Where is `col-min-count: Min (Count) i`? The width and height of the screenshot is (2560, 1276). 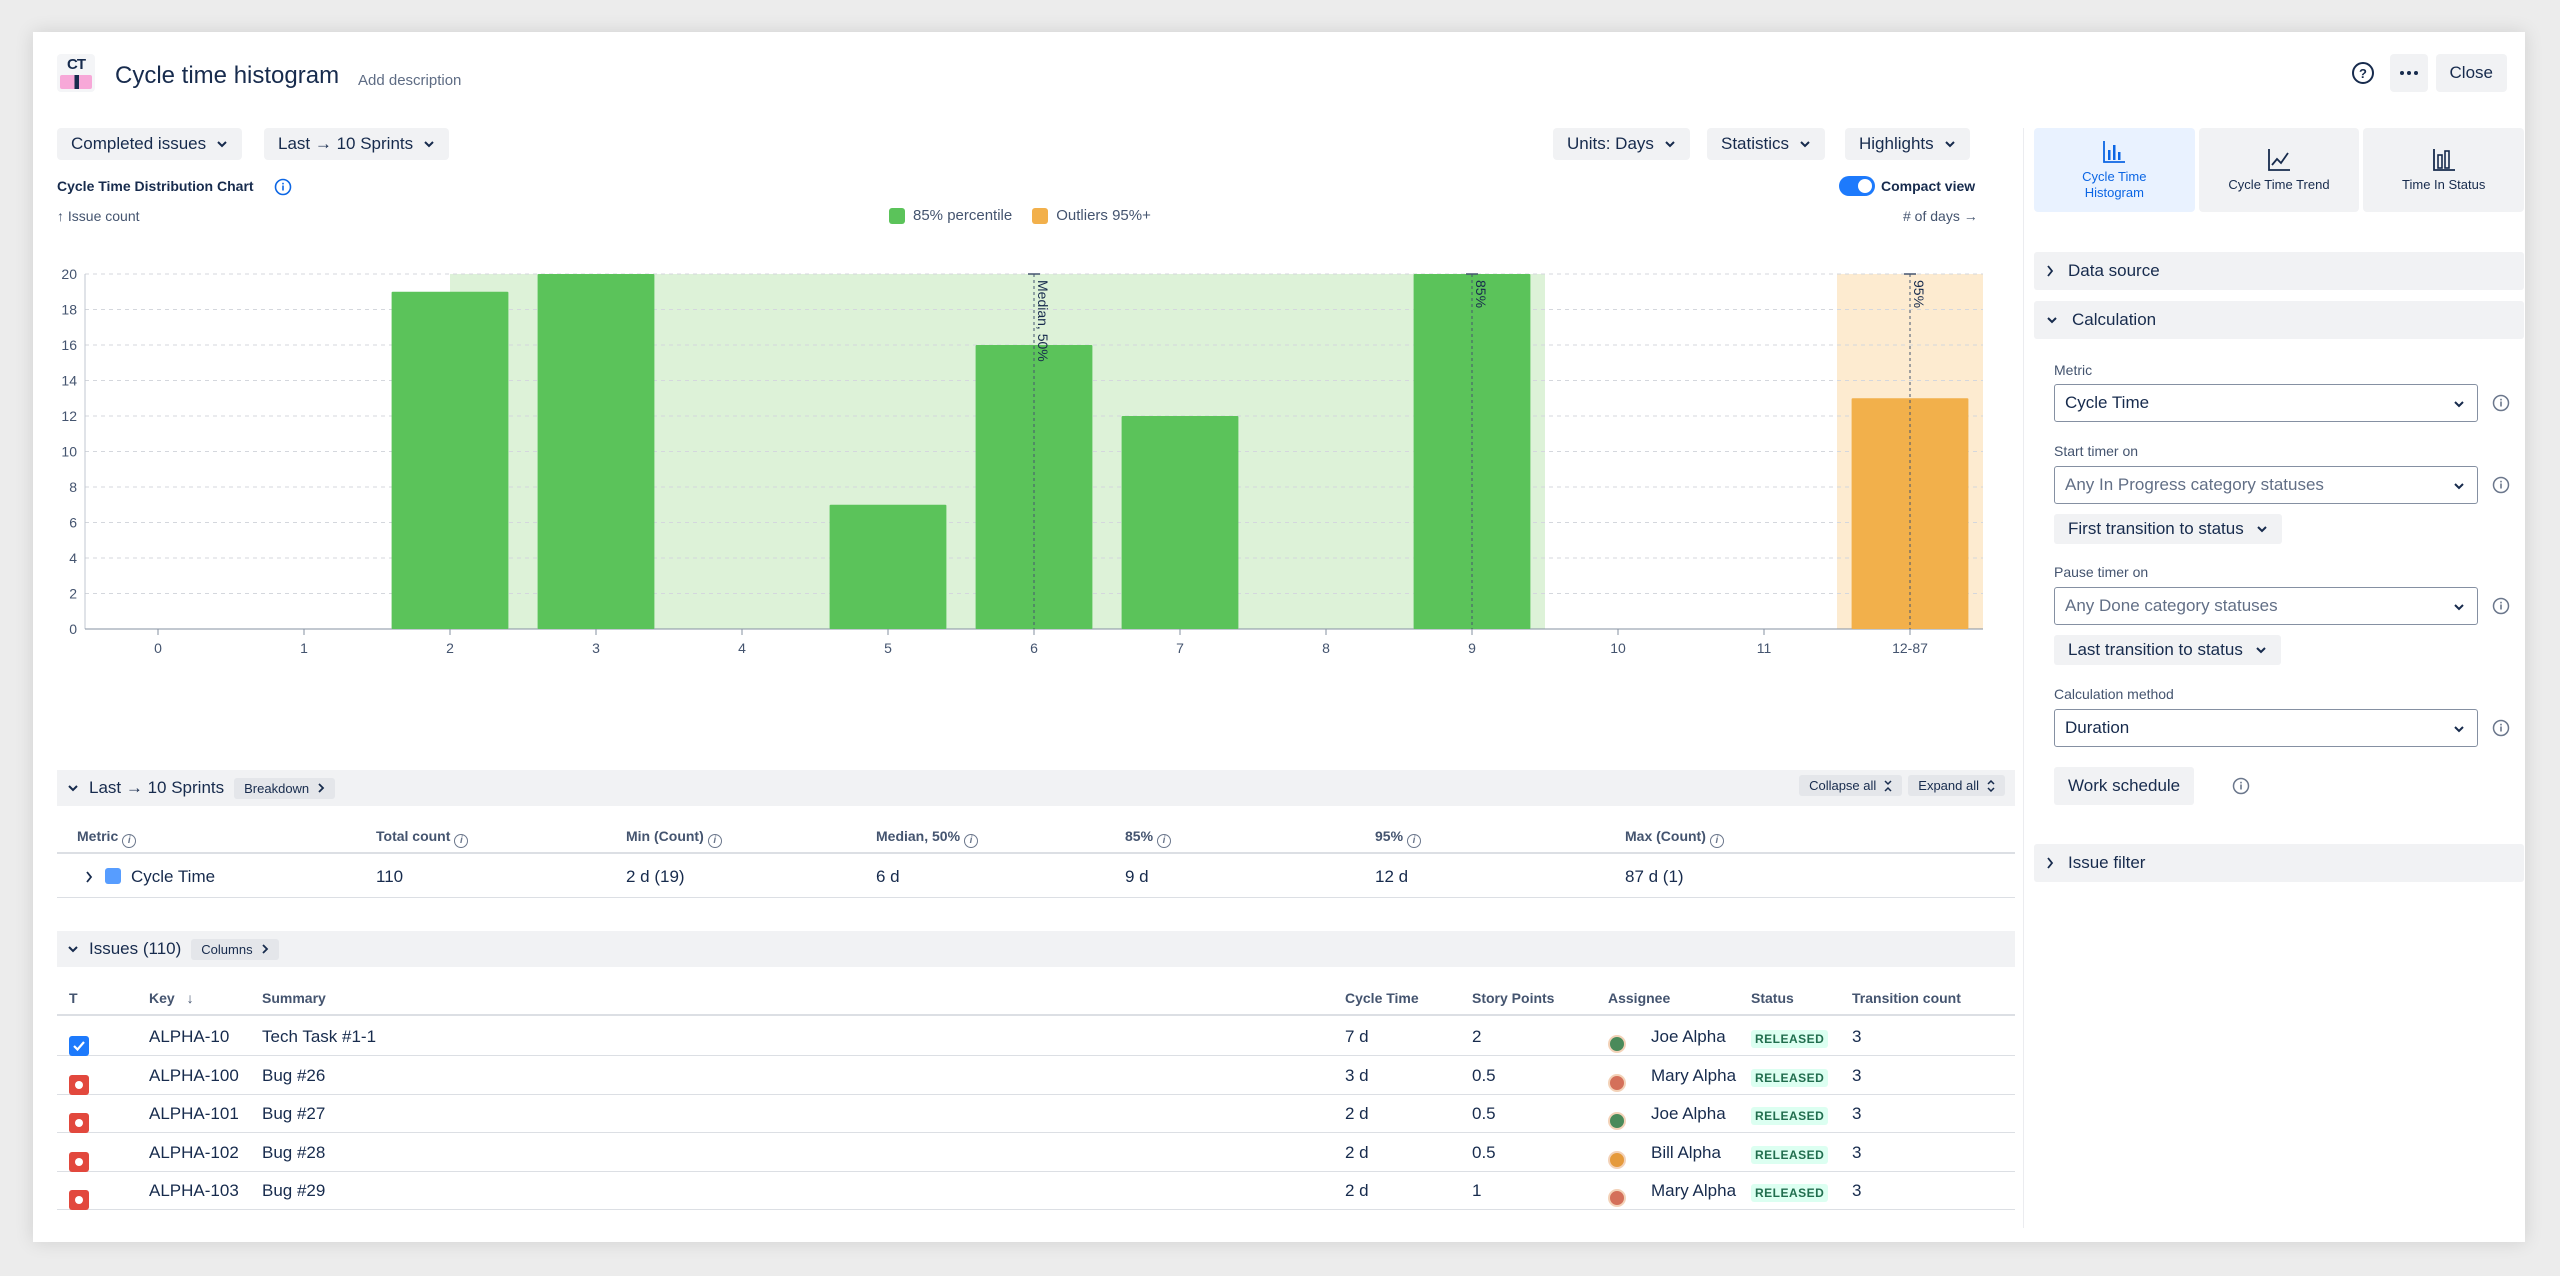
col-min-count: Min (Count) i is located at coordinates (674, 838).